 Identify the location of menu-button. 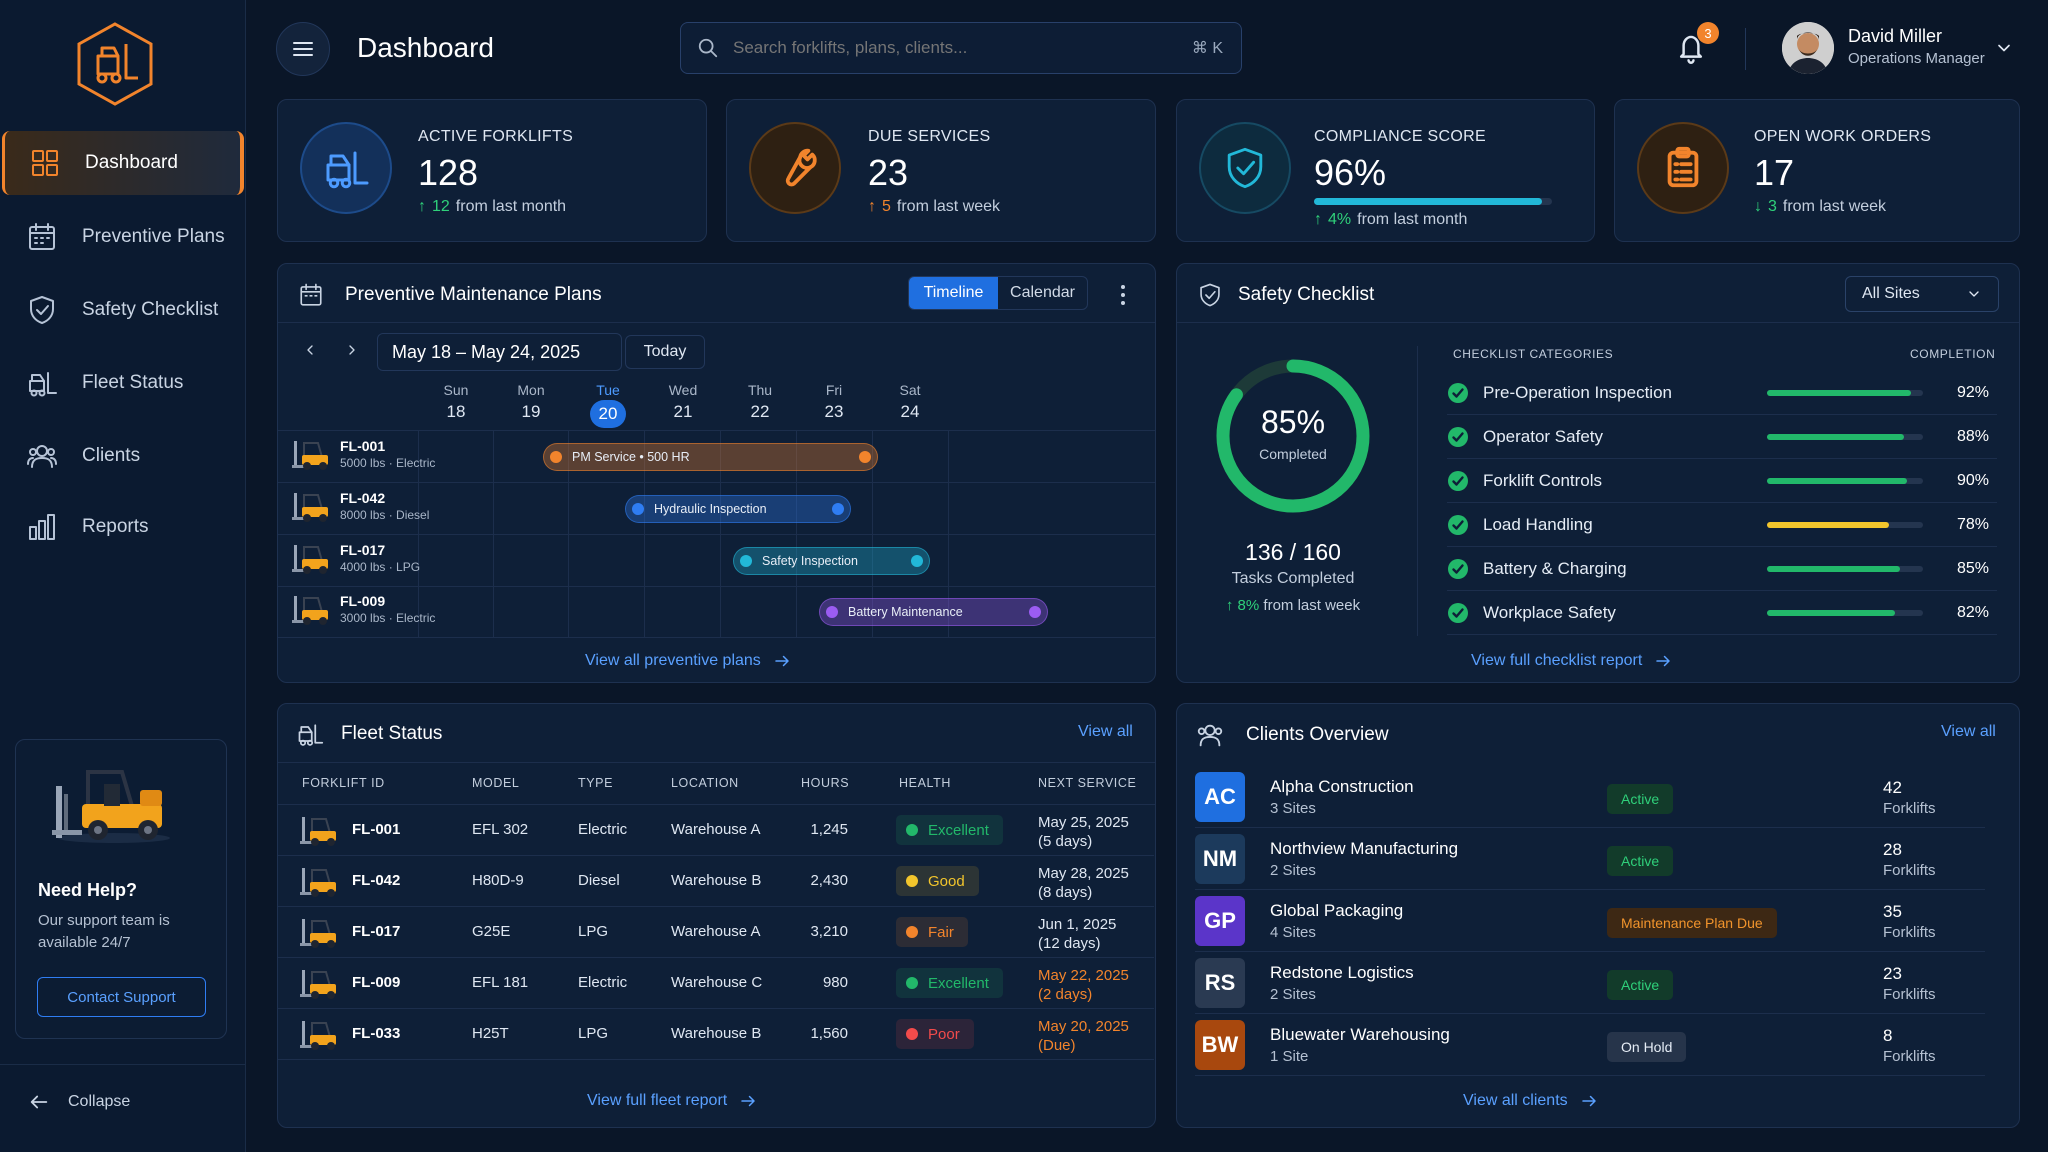
(303, 49).